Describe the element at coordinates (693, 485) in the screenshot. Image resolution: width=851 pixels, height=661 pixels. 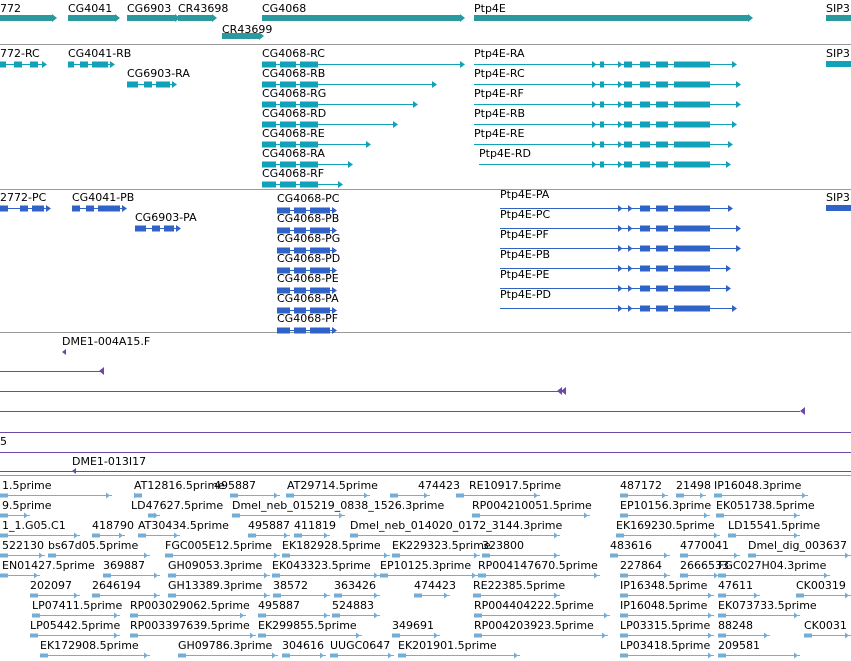
I see `est-label: 21498` at that location.